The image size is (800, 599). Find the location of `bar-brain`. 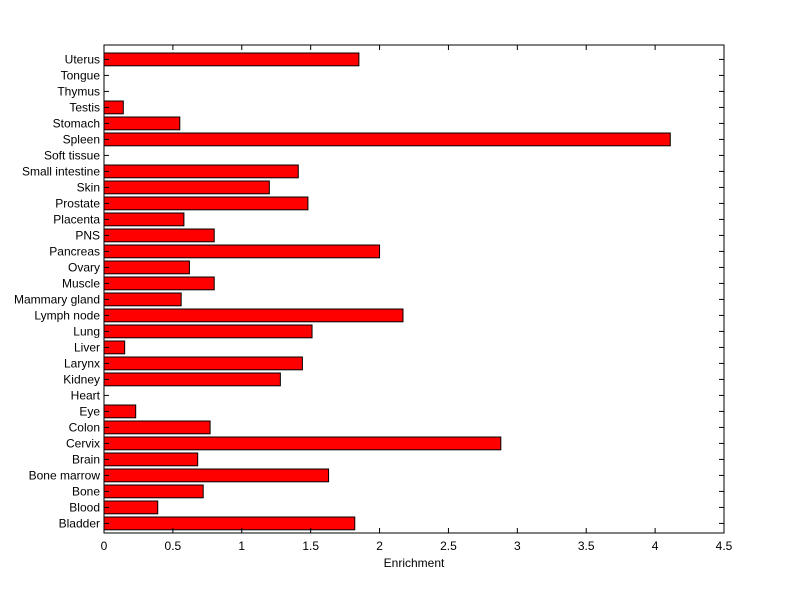

bar-brain is located at coordinates (151, 459).